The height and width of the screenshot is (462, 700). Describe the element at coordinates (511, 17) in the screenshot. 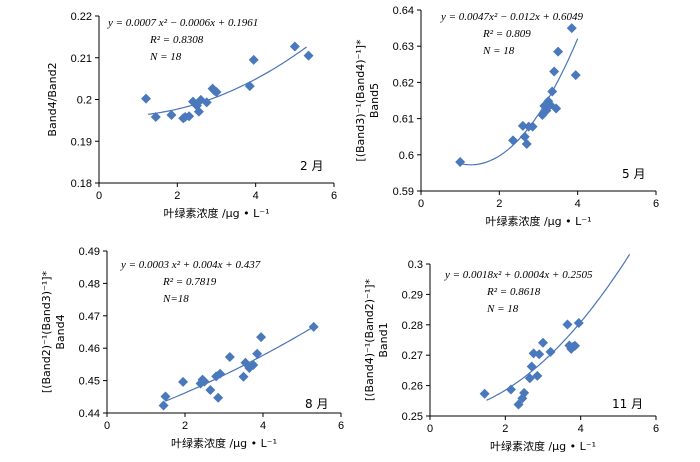

I see `fit-equation: y = 0.0047x² − 0.012x + 0.6049` at that location.